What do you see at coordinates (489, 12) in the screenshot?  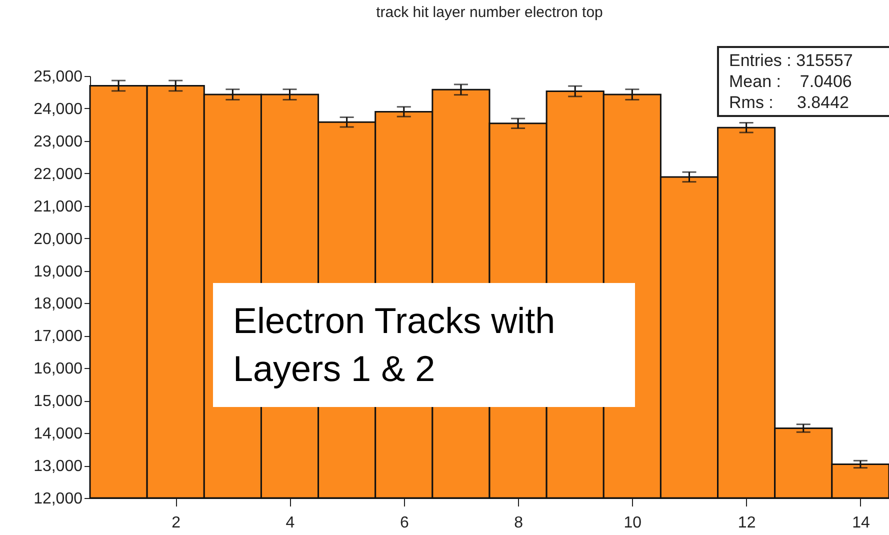 I see `chart-title: track hit layer number electron top` at bounding box center [489, 12].